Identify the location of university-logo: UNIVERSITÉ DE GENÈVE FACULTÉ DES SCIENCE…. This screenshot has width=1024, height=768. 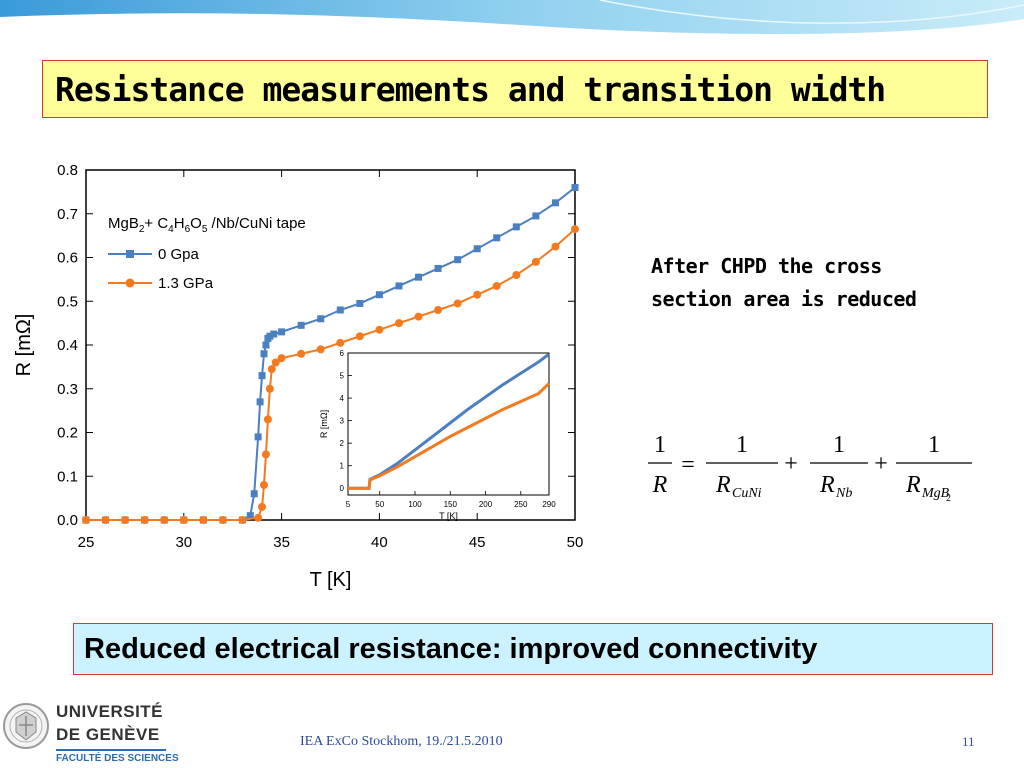
(90, 730).